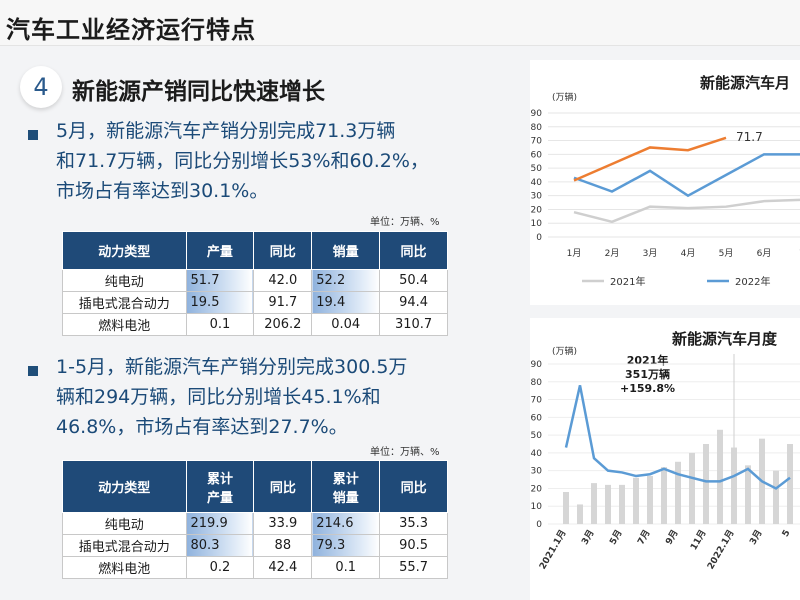  What do you see at coordinates (537, 169) in the screenshot?
I see `y-tick-label: 50` at bounding box center [537, 169].